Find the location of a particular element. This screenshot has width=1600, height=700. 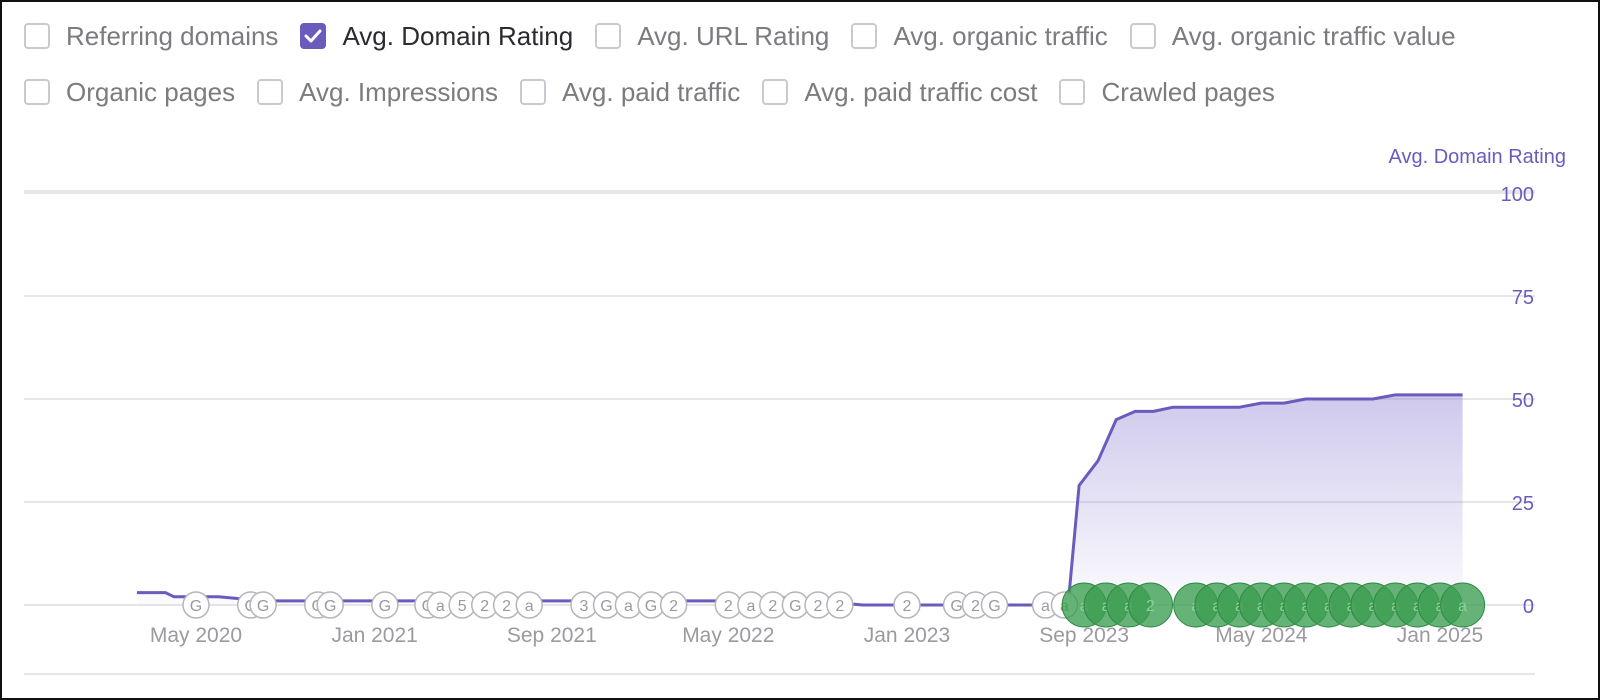

metric-label: Avg. organic traffic value is located at coordinates (1313, 35).